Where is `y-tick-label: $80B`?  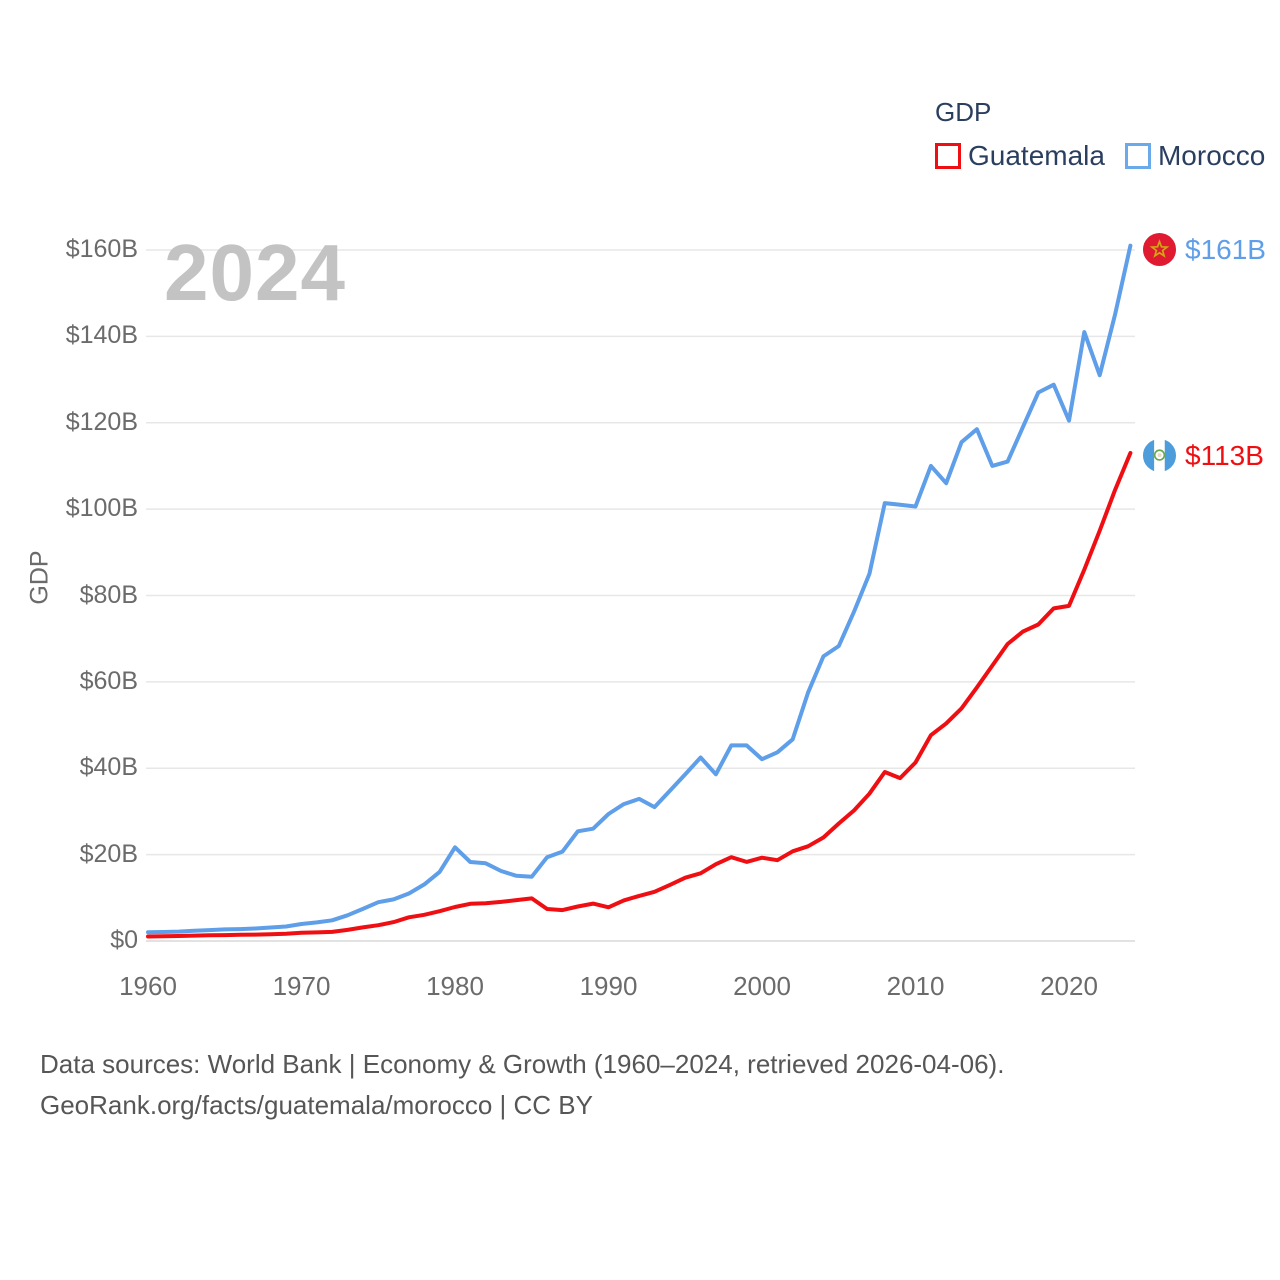 y-tick-label: $80B is located at coordinates (108, 594).